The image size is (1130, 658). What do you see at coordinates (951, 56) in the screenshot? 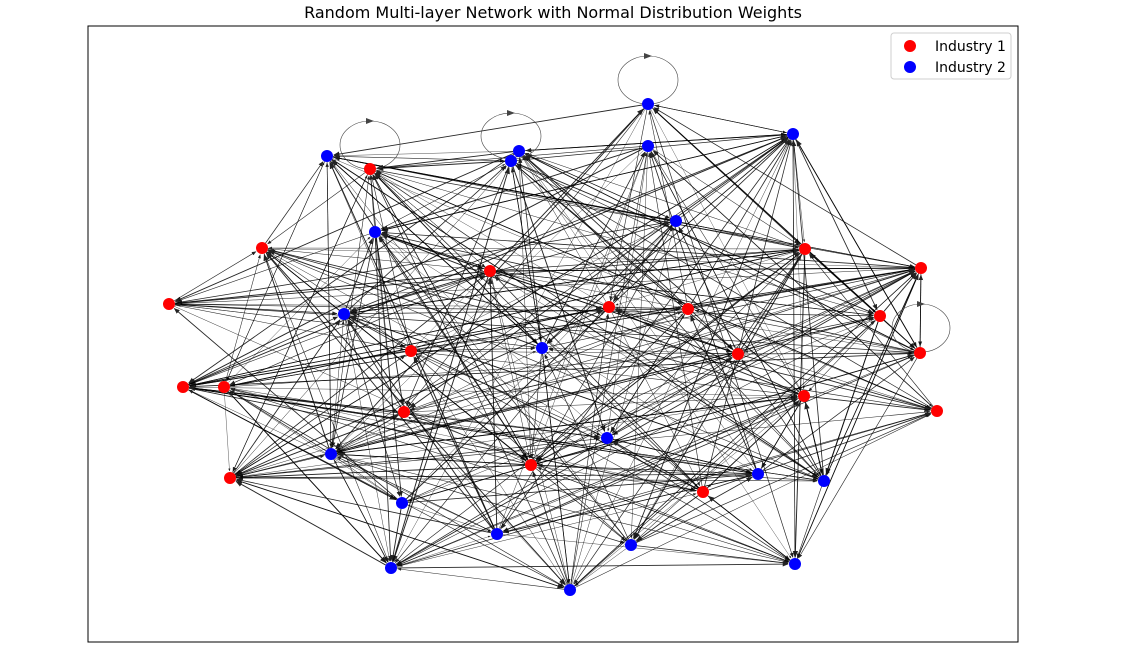
I see `legend-box` at bounding box center [951, 56].